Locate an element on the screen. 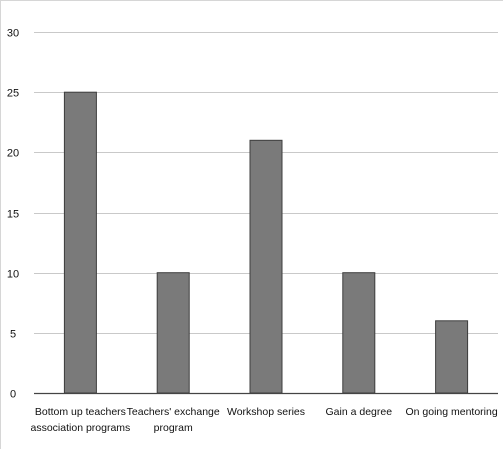 This screenshot has width=503, height=449. x-tick-label-line: On going mentoring is located at coordinates (451, 412).